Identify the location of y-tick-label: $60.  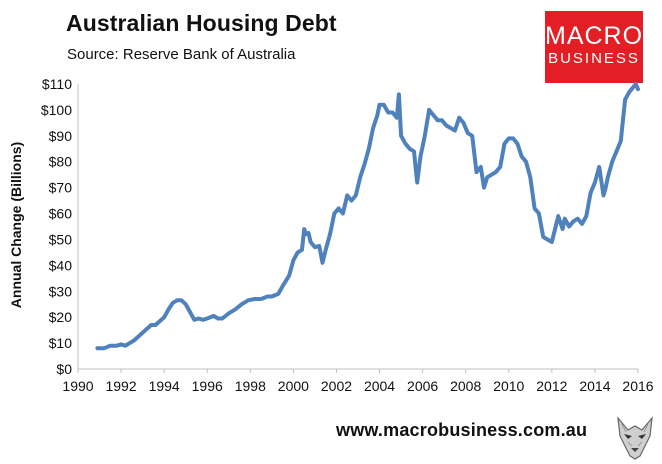
(61, 214).